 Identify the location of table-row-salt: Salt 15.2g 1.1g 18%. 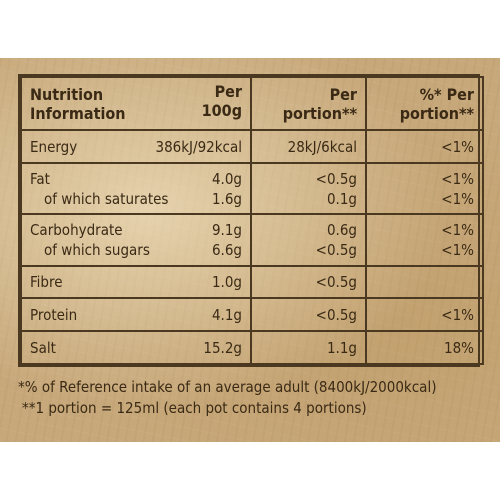
(252, 347).